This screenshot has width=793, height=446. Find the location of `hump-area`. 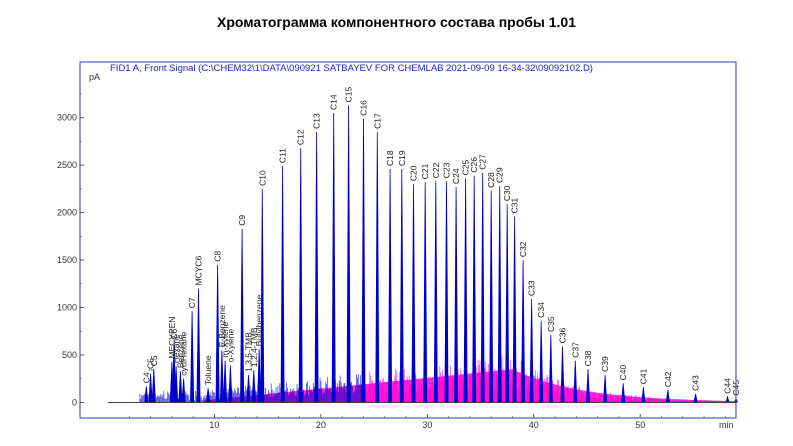

hump-area is located at coordinates (470, 386).